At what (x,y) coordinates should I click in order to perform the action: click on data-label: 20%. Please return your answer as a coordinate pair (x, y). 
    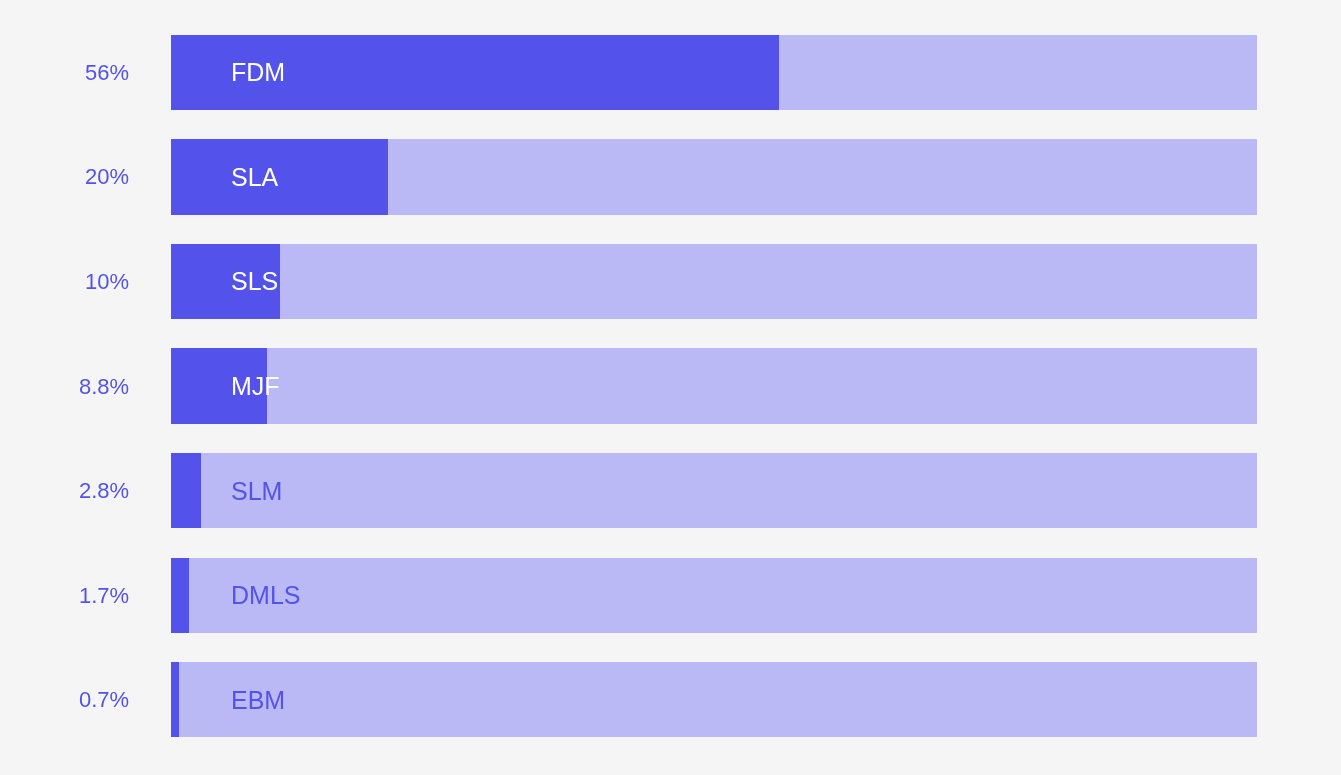
    Looking at the image, I should click on (107, 176).